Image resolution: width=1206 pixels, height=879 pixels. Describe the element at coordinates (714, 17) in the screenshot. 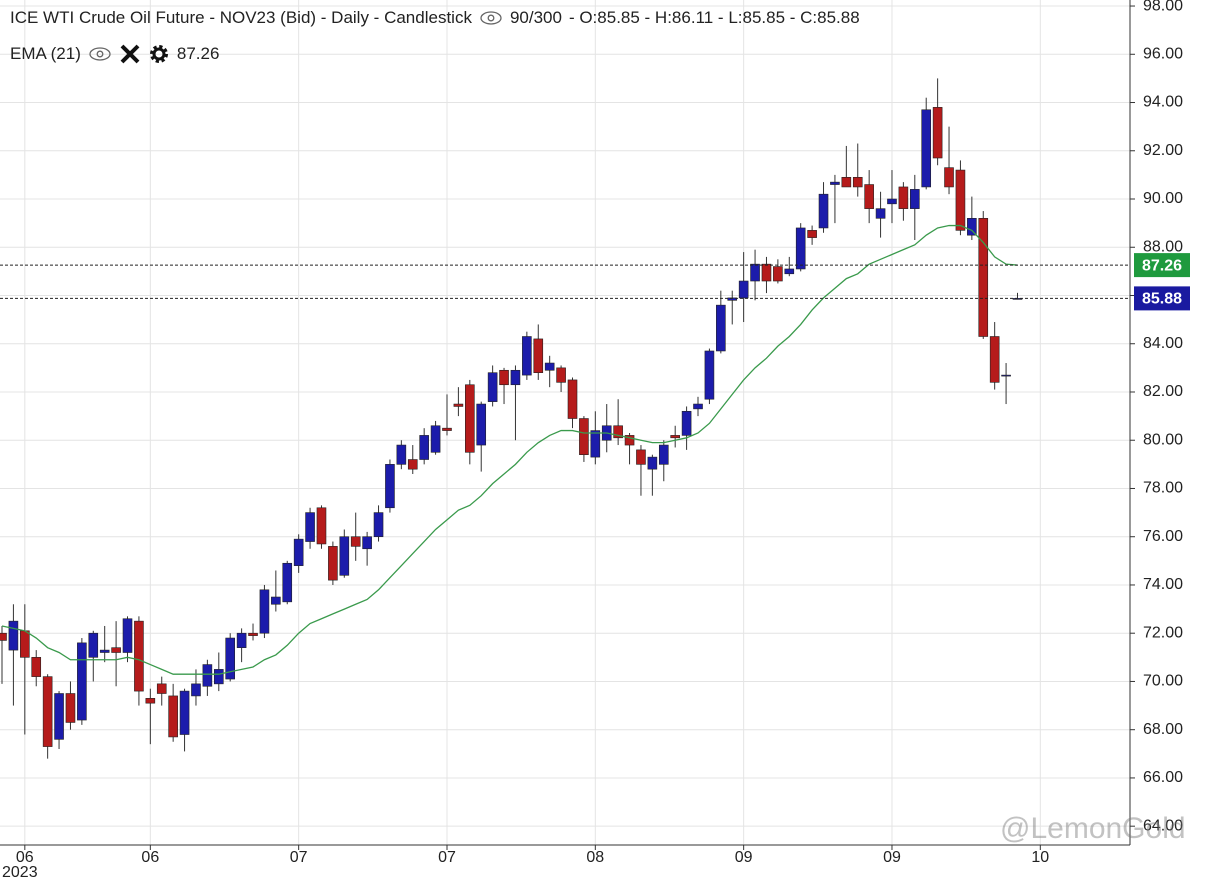

I see `ohlc-readout: - O:85.85 - H:86.11 - L:85.85 - C:85.88` at that location.